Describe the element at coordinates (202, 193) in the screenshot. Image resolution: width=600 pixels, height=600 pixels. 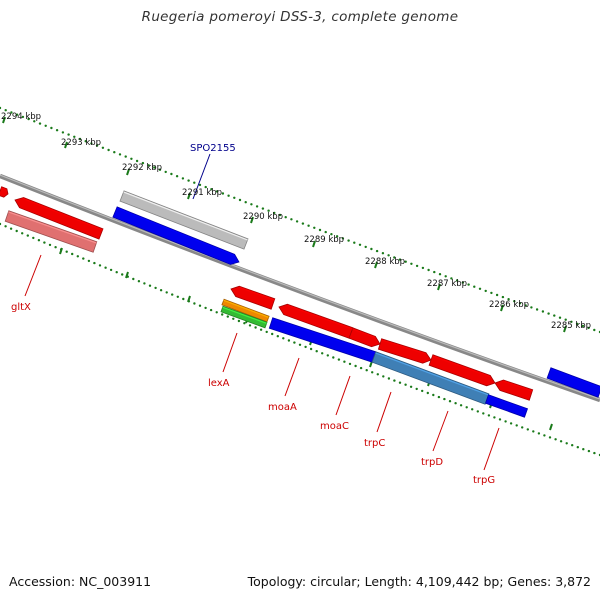
I see `scale-label: 2291 kbp` at that location.